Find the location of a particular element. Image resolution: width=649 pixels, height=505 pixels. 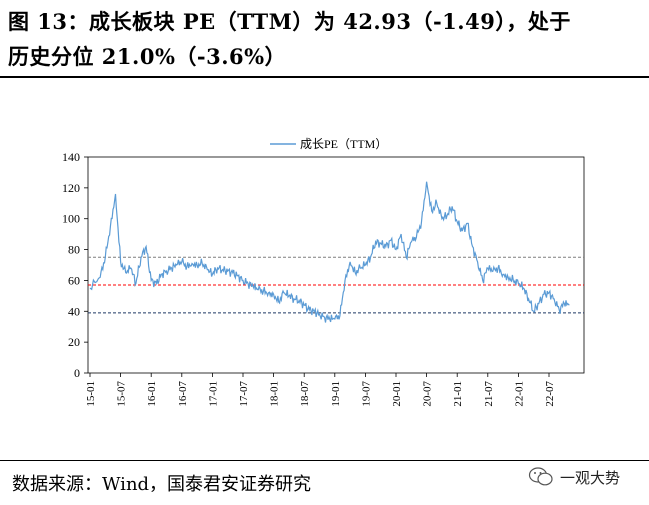

x-tick-label: 21-01 is located at coordinates (458, 394).